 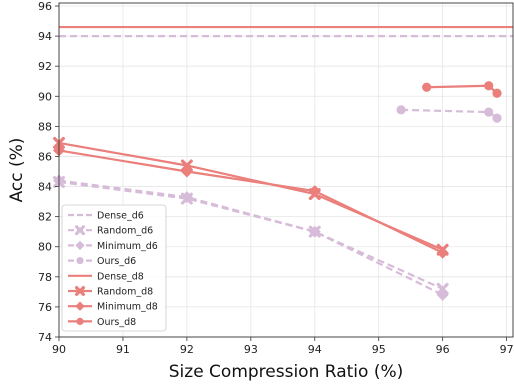 What do you see at coordinates (59, 349) in the screenshot?
I see `x-tick-label: 90` at bounding box center [59, 349].